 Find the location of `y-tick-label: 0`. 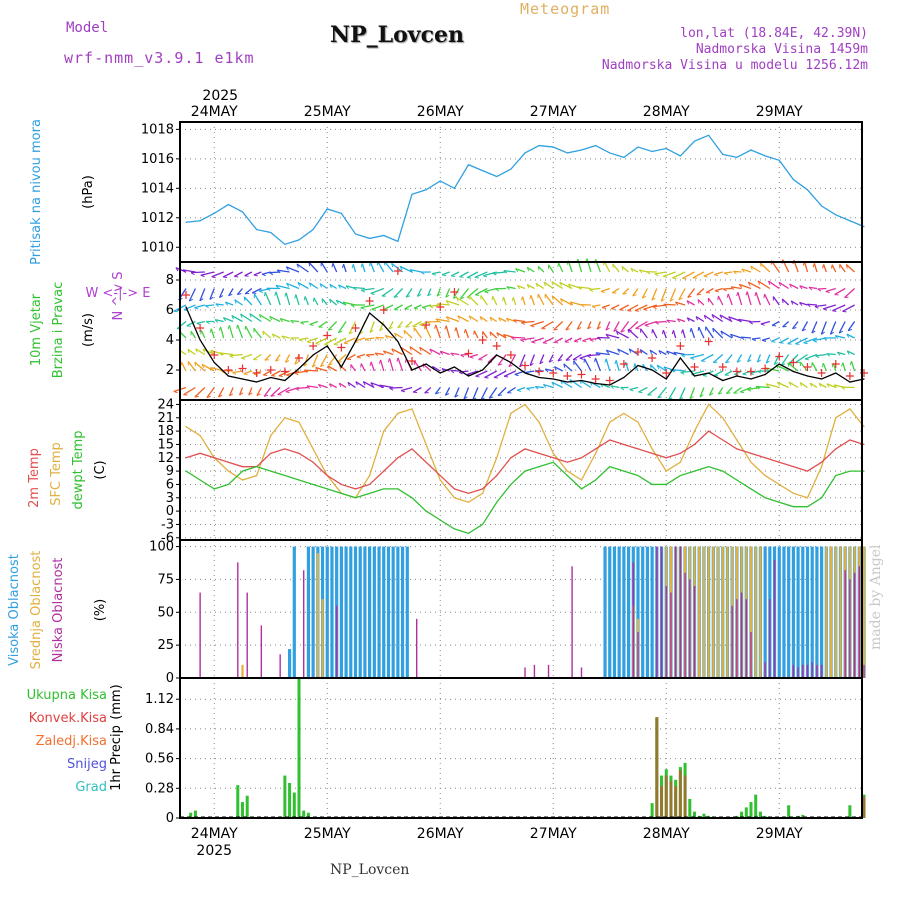

y-tick-label: 0 is located at coordinates (170, 818).